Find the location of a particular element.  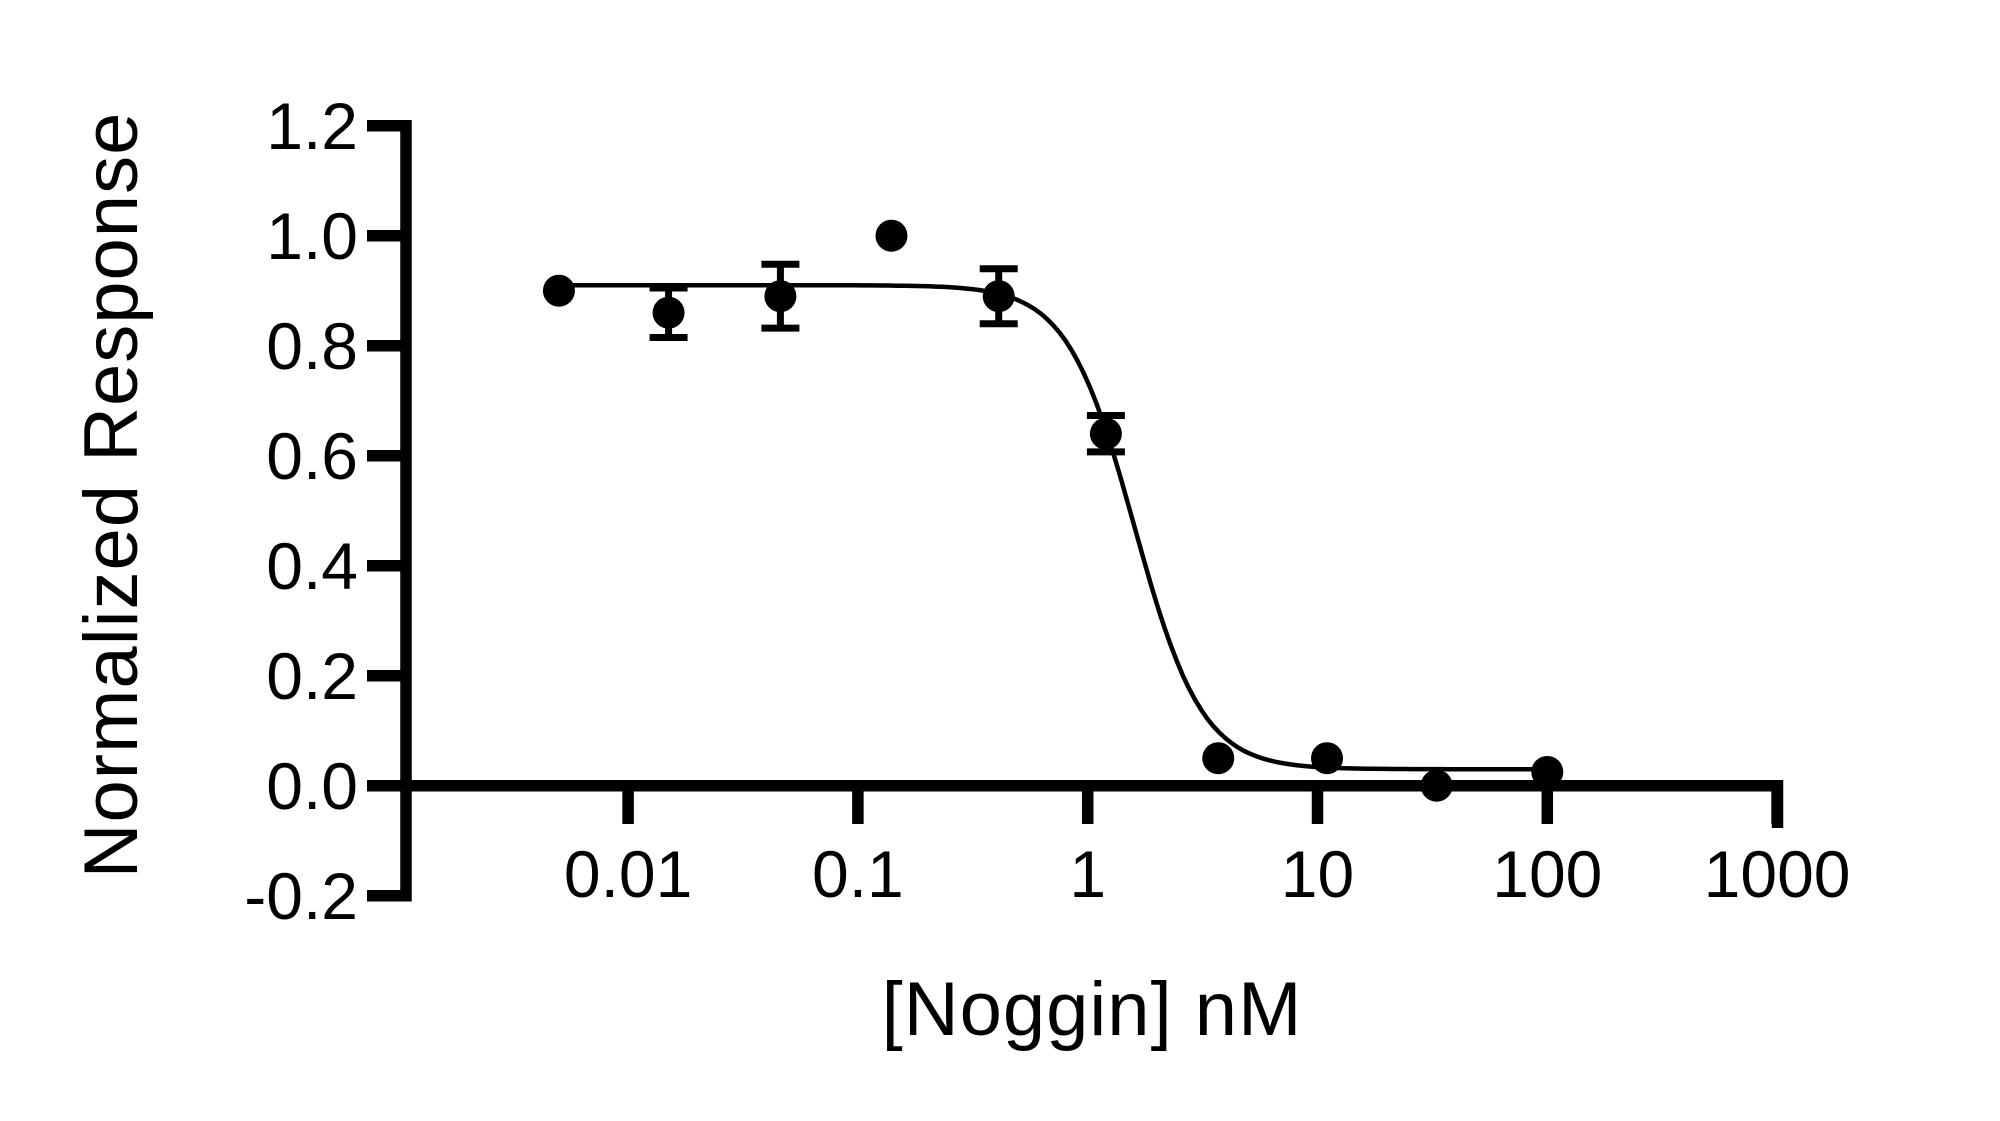

x-axis is located at coordinates (1075, 803).